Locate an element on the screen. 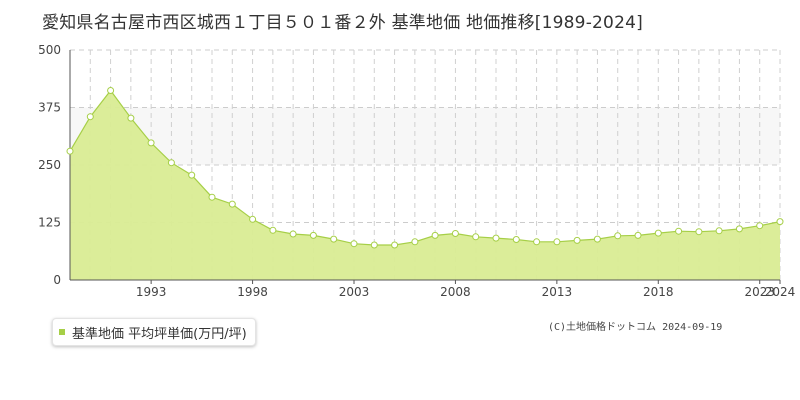 Image resolution: width=800 pixels, height=400 pixels. y-tick-label: 0 is located at coordinates (57, 280).